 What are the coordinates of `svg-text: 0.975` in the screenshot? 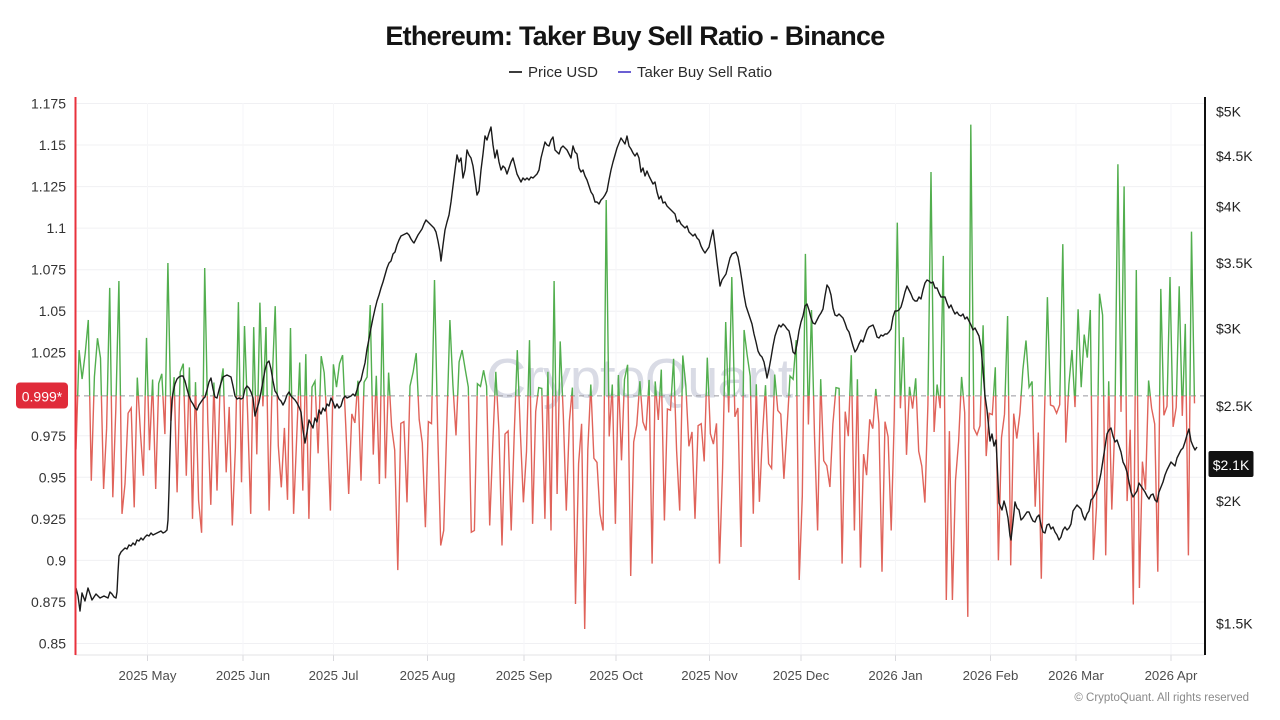 It's located at (48, 436).